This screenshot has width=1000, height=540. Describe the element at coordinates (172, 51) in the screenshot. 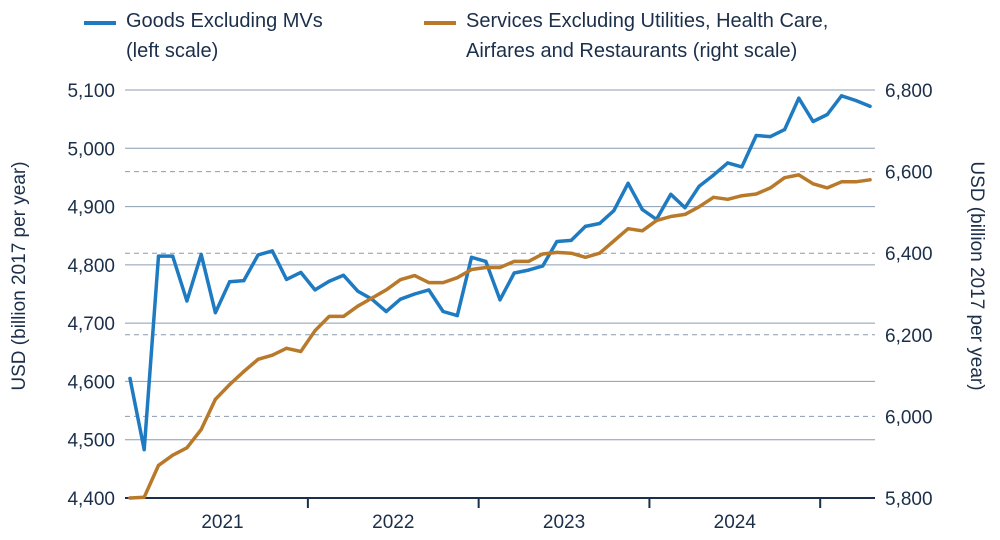

I see `legend-goods-sub: (left scale)` at that location.